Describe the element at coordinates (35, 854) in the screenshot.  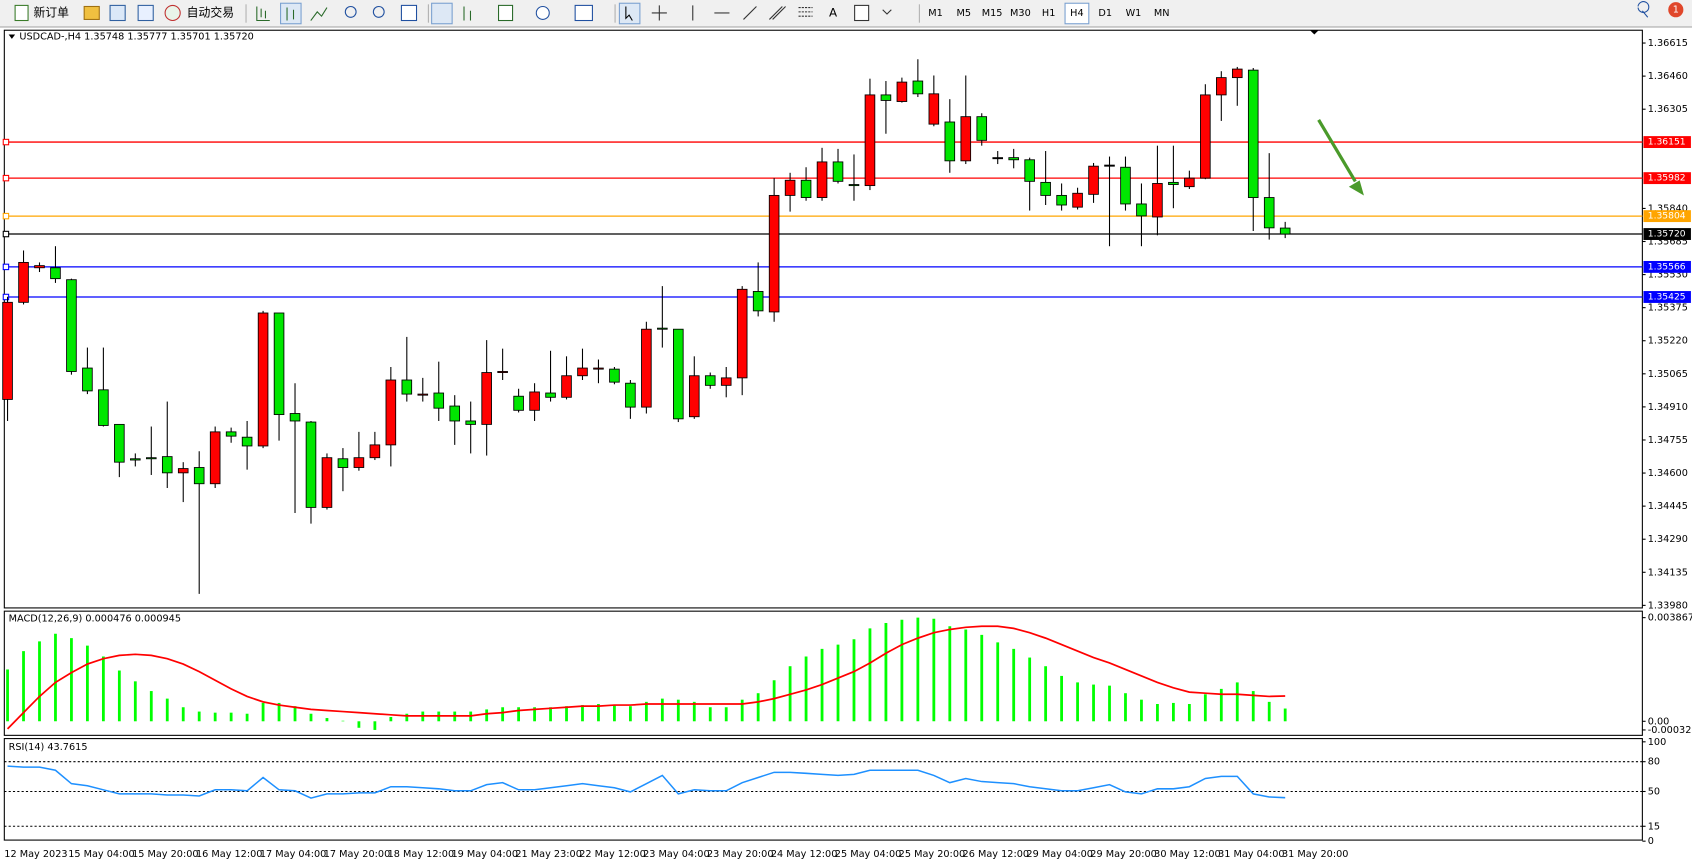
I see `x-tick-label: 12 May 2023` at that location.